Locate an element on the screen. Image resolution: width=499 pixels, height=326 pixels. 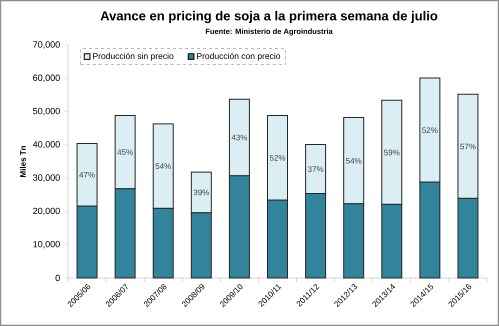
annotation: 37% is located at coordinates (316, 169).